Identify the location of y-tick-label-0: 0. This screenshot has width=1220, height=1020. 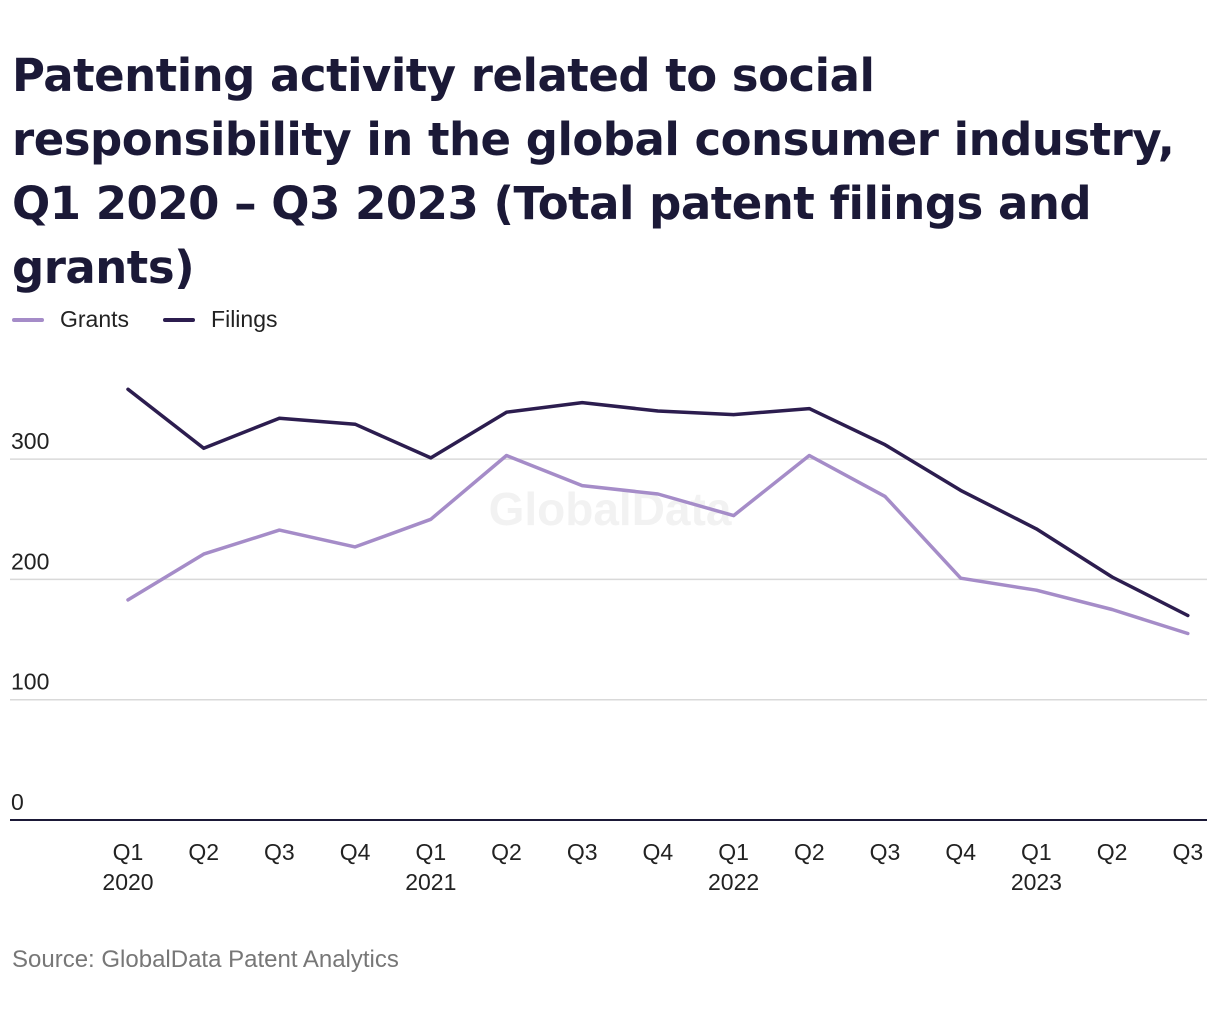
(17, 802).